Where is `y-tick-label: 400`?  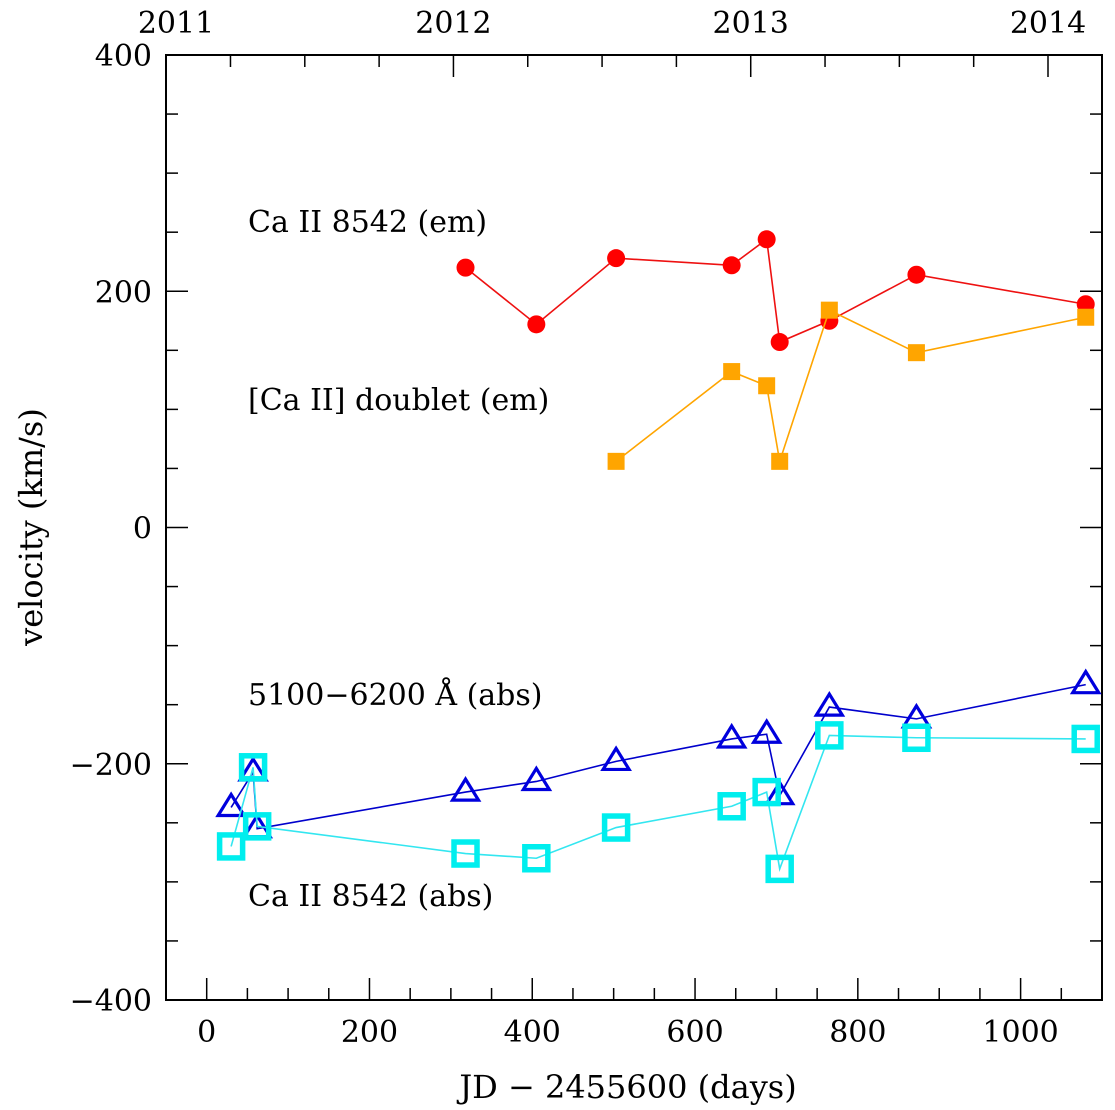
y-tick-label: 400 is located at coordinates (123, 56).